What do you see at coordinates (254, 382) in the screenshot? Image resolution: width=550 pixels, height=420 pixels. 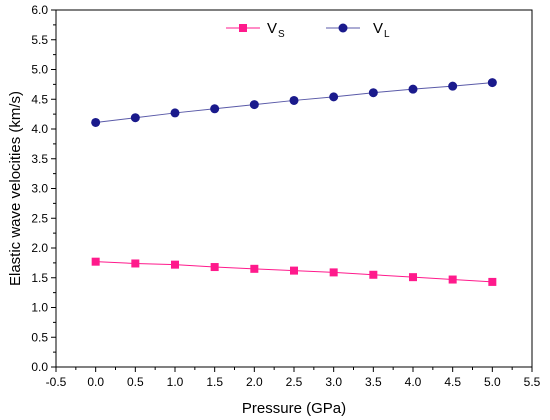 I see `x-tick-label: 2.0` at bounding box center [254, 382].